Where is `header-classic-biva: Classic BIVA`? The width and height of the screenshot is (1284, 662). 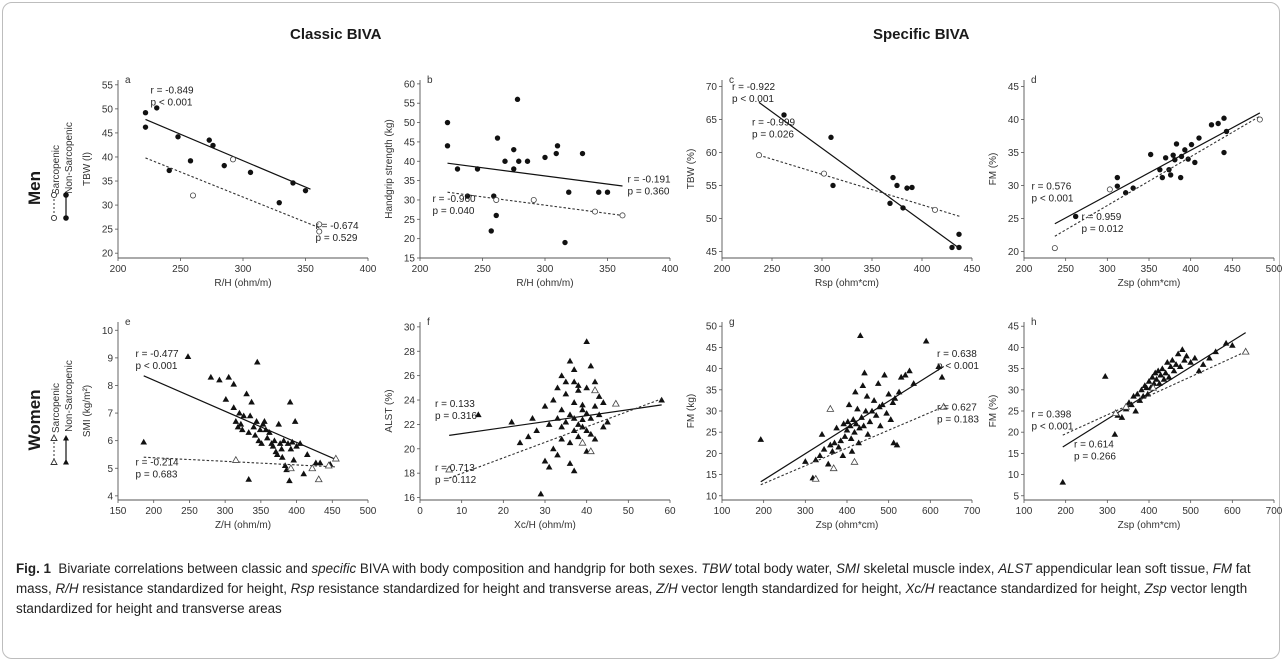 header-classic-biva: Classic BIVA is located at coordinates (336, 34).